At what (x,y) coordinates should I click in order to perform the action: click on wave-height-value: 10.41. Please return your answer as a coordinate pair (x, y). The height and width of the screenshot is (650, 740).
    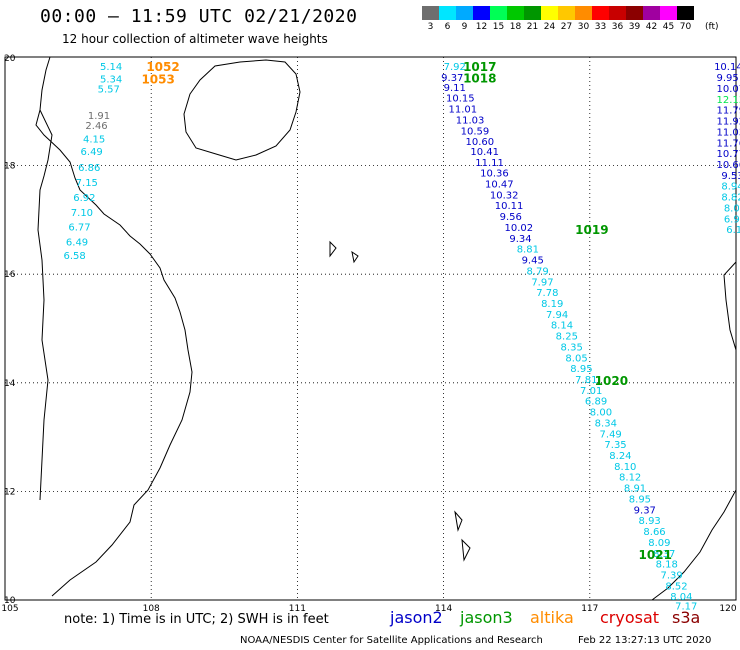
    Looking at the image, I should click on (484, 152).